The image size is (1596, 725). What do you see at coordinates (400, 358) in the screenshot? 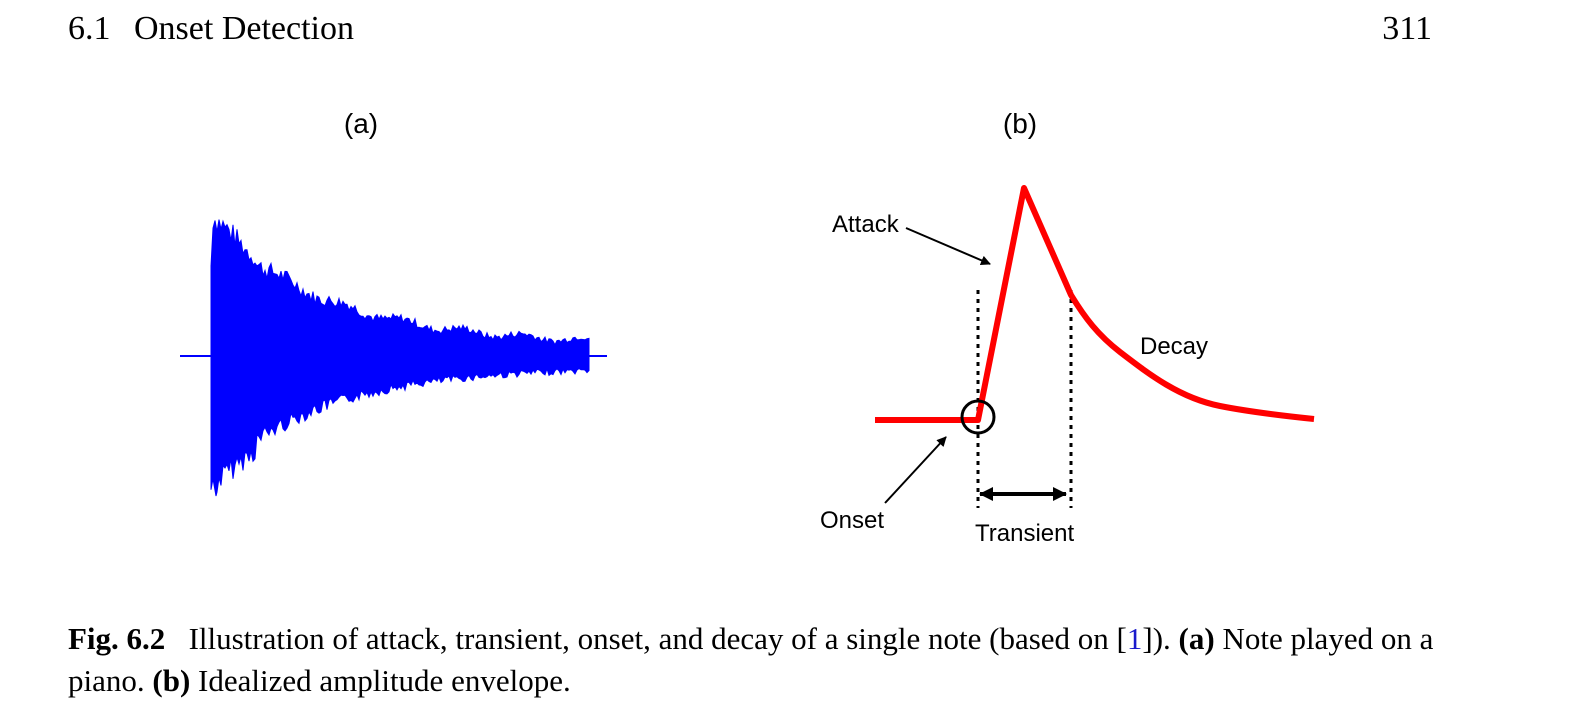
I see `waveform-envelope` at bounding box center [400, 358].